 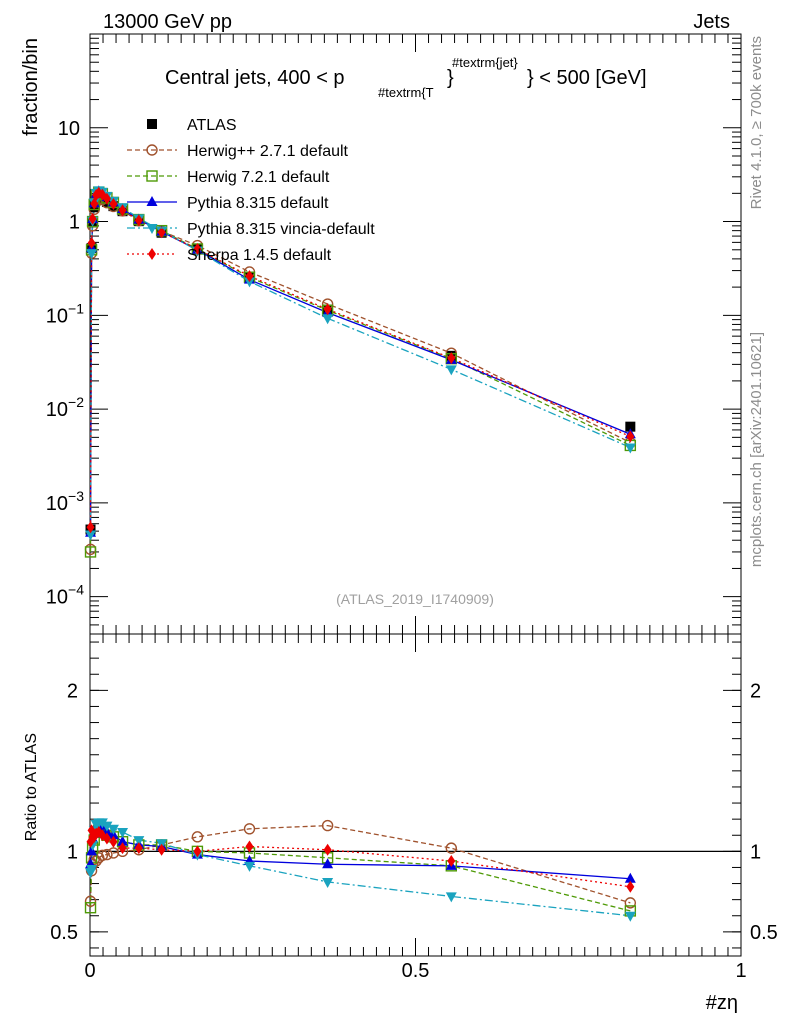 I want to click on legend-label-herwig7: Herwig 7.2.1 default, so click(x=258, y=177).